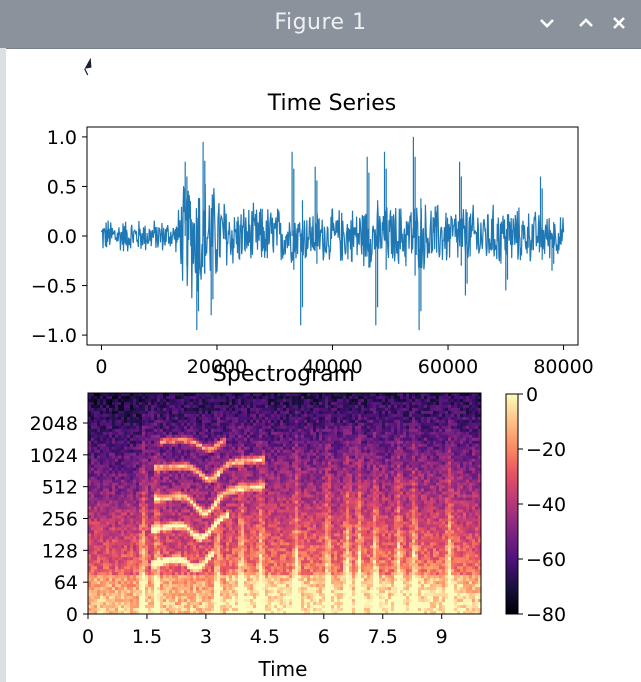  Describe the element at coordinates (586, 23) in the screenshot. I see `maximize-button` at that location.